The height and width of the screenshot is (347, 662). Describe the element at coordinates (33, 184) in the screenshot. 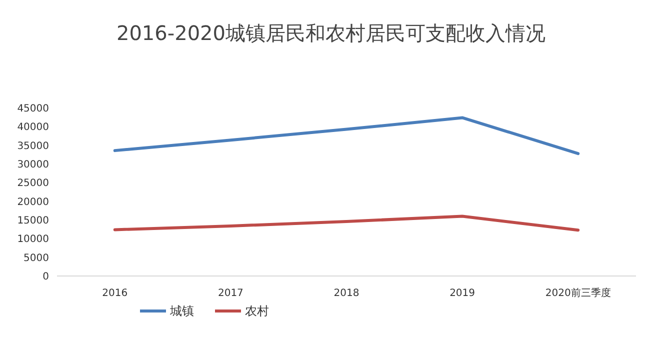

I see `y-tick-label: 25000` at that location.